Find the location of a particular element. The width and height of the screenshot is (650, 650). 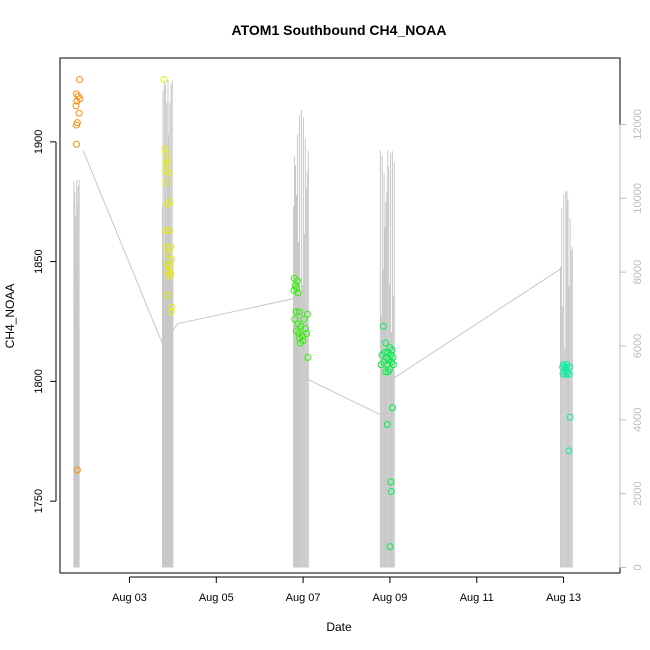

y2-tick-label: 2000 is located at coordinates (638, 493).